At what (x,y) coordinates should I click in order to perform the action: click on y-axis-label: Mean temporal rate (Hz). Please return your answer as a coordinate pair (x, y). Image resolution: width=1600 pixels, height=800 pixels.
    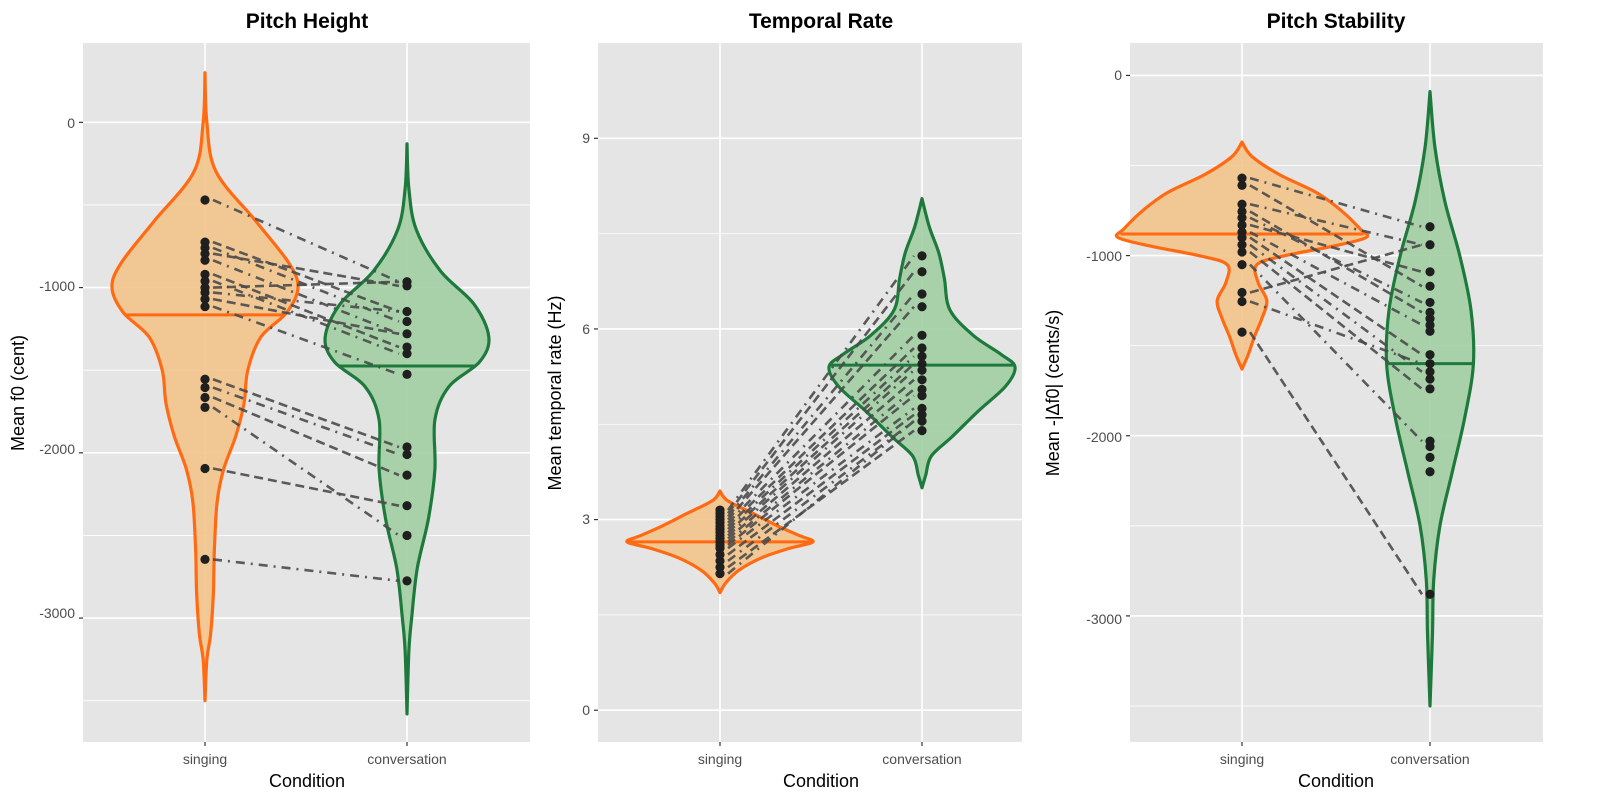
    Looking at the image, I should click on (555, 392).